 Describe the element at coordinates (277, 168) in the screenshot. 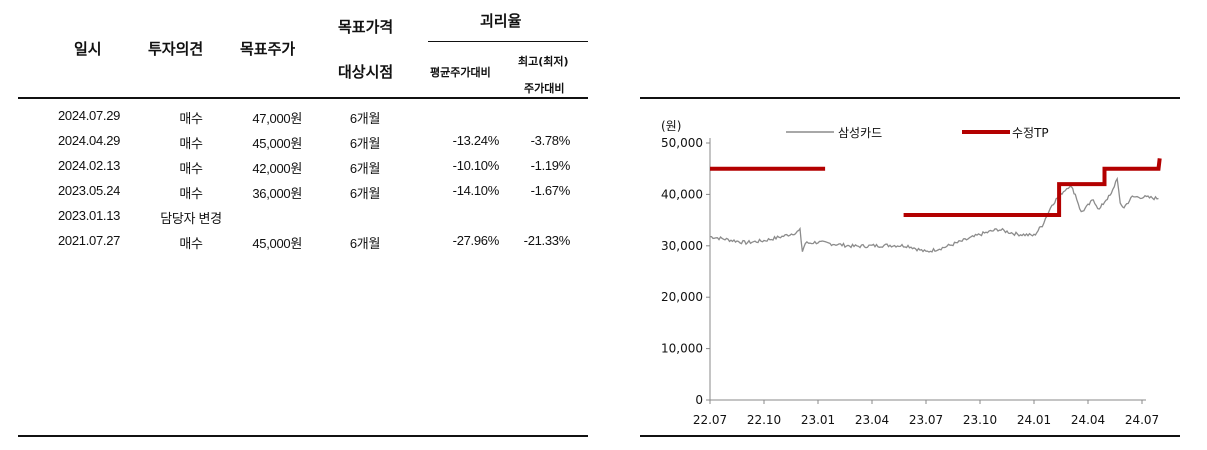

I see `row-target-price: 42,000원` at that location.